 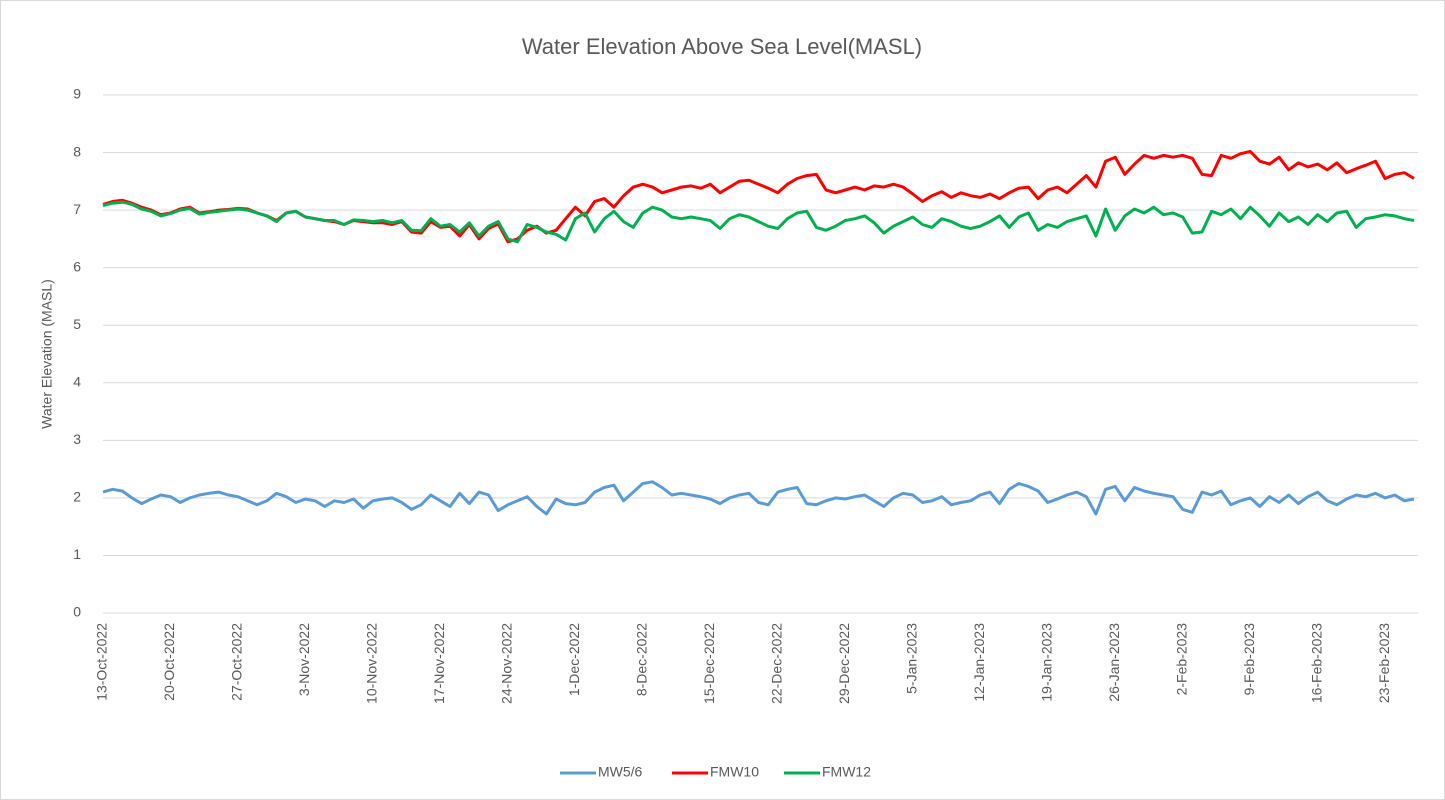 I want to click on x-tick-label: 10-Nov-2022, so click(x=372, y=663).